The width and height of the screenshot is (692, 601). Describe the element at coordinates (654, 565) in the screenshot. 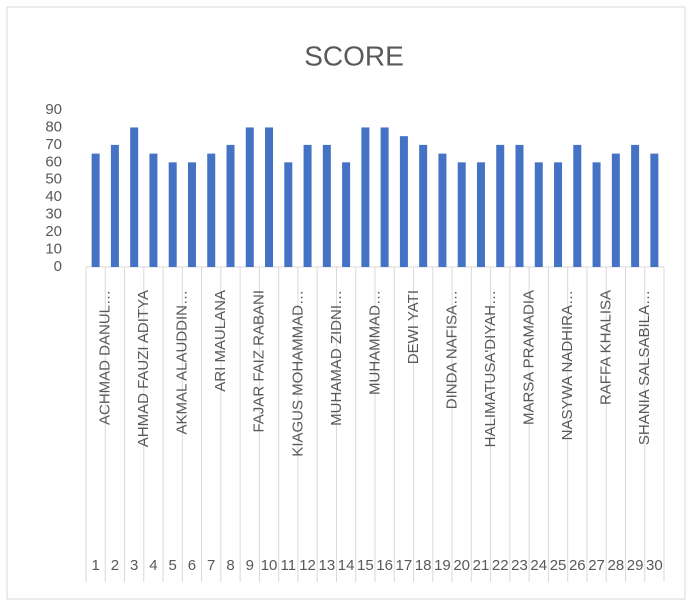

I see `x-tick-label: 30` at that location.